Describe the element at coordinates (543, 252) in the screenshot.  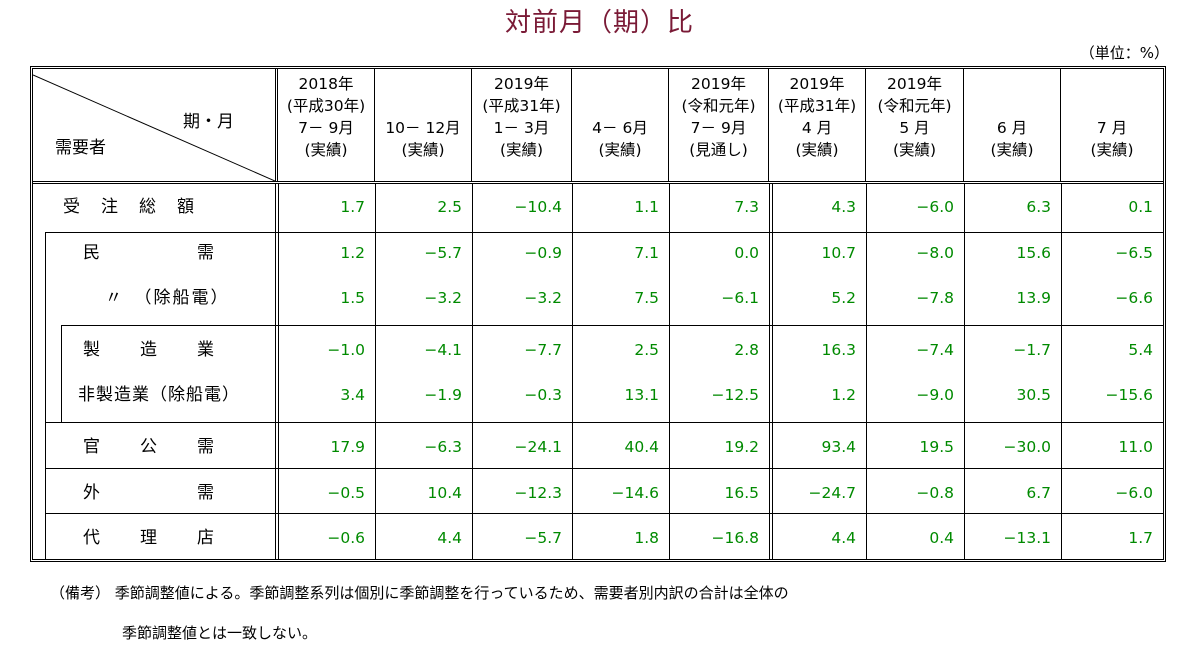
I see `table-cell: −0.9` at that location.